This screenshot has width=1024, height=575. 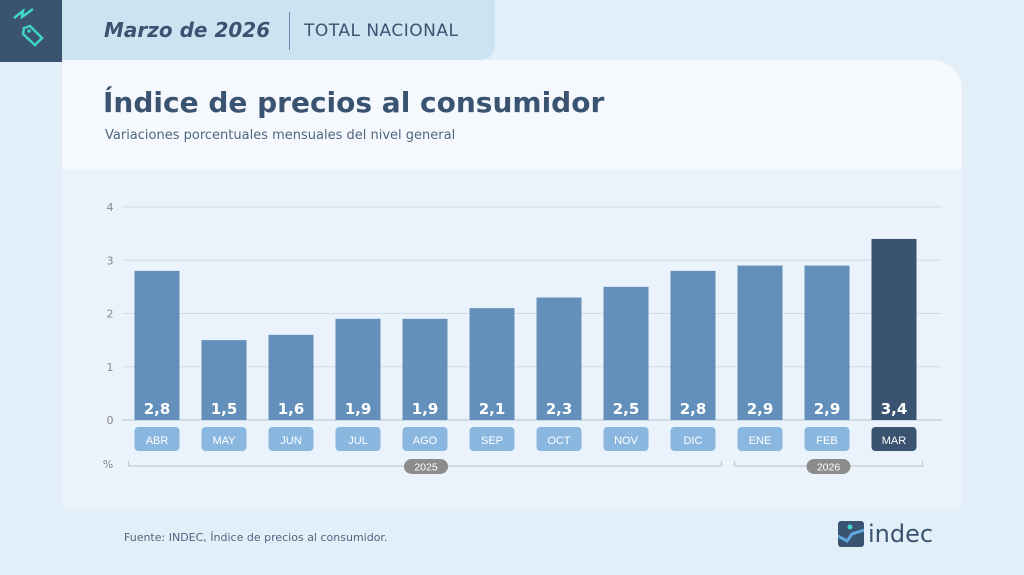 What do you see at coordinates (110, 260) in the screenshot?
I see `y-tick-label: 3` at bounding box center [110, 260].